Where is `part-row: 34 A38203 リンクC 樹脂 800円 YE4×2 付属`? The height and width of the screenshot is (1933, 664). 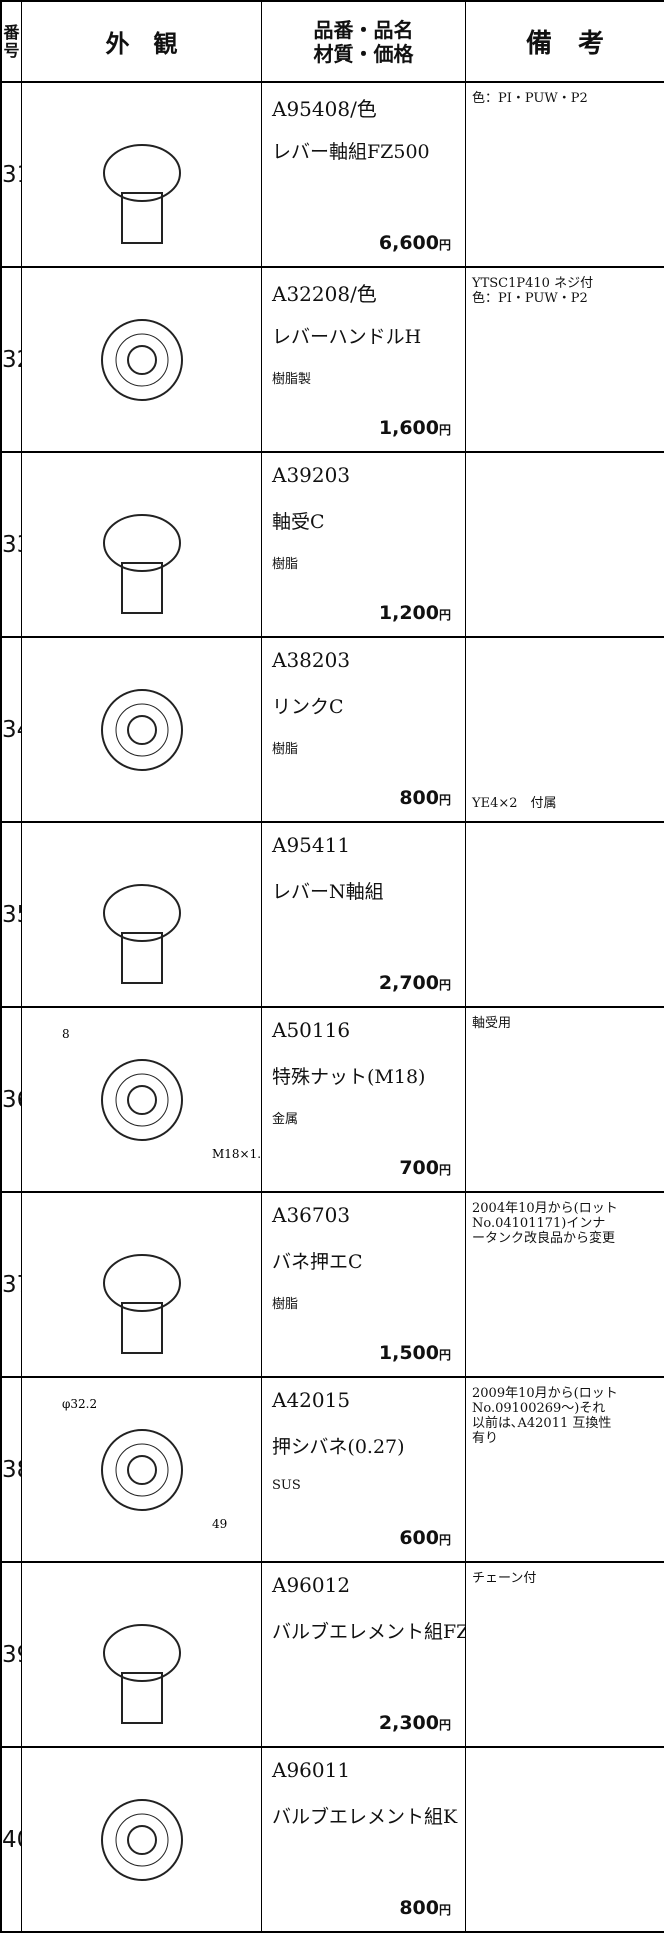 part-row: 34 A38203 リンクC 樹脂 800円 YE4×2 付属 is located at coordinates (332, 730).